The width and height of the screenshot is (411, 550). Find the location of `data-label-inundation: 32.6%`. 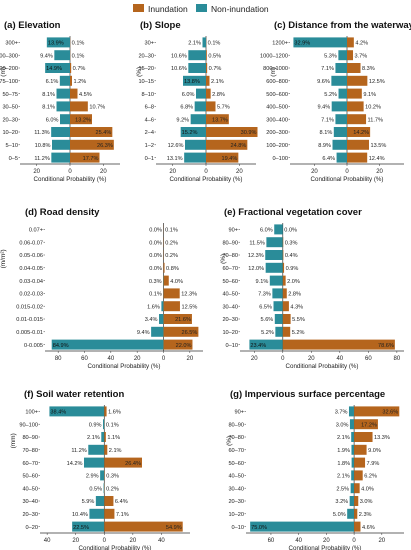

data-label-inundation: 32.6% is located at coordinates (390, 413).